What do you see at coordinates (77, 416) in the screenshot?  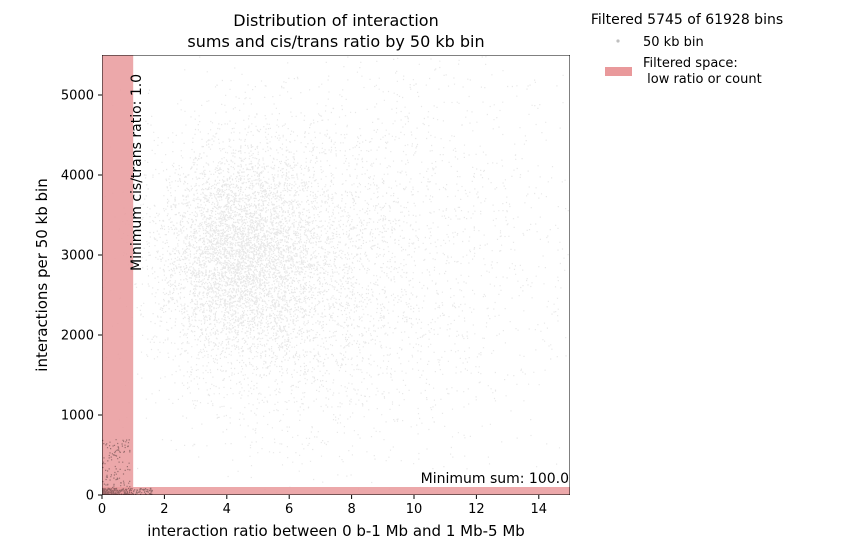 I see `y-tick-label: 1000` at bounding box center [77, 416].